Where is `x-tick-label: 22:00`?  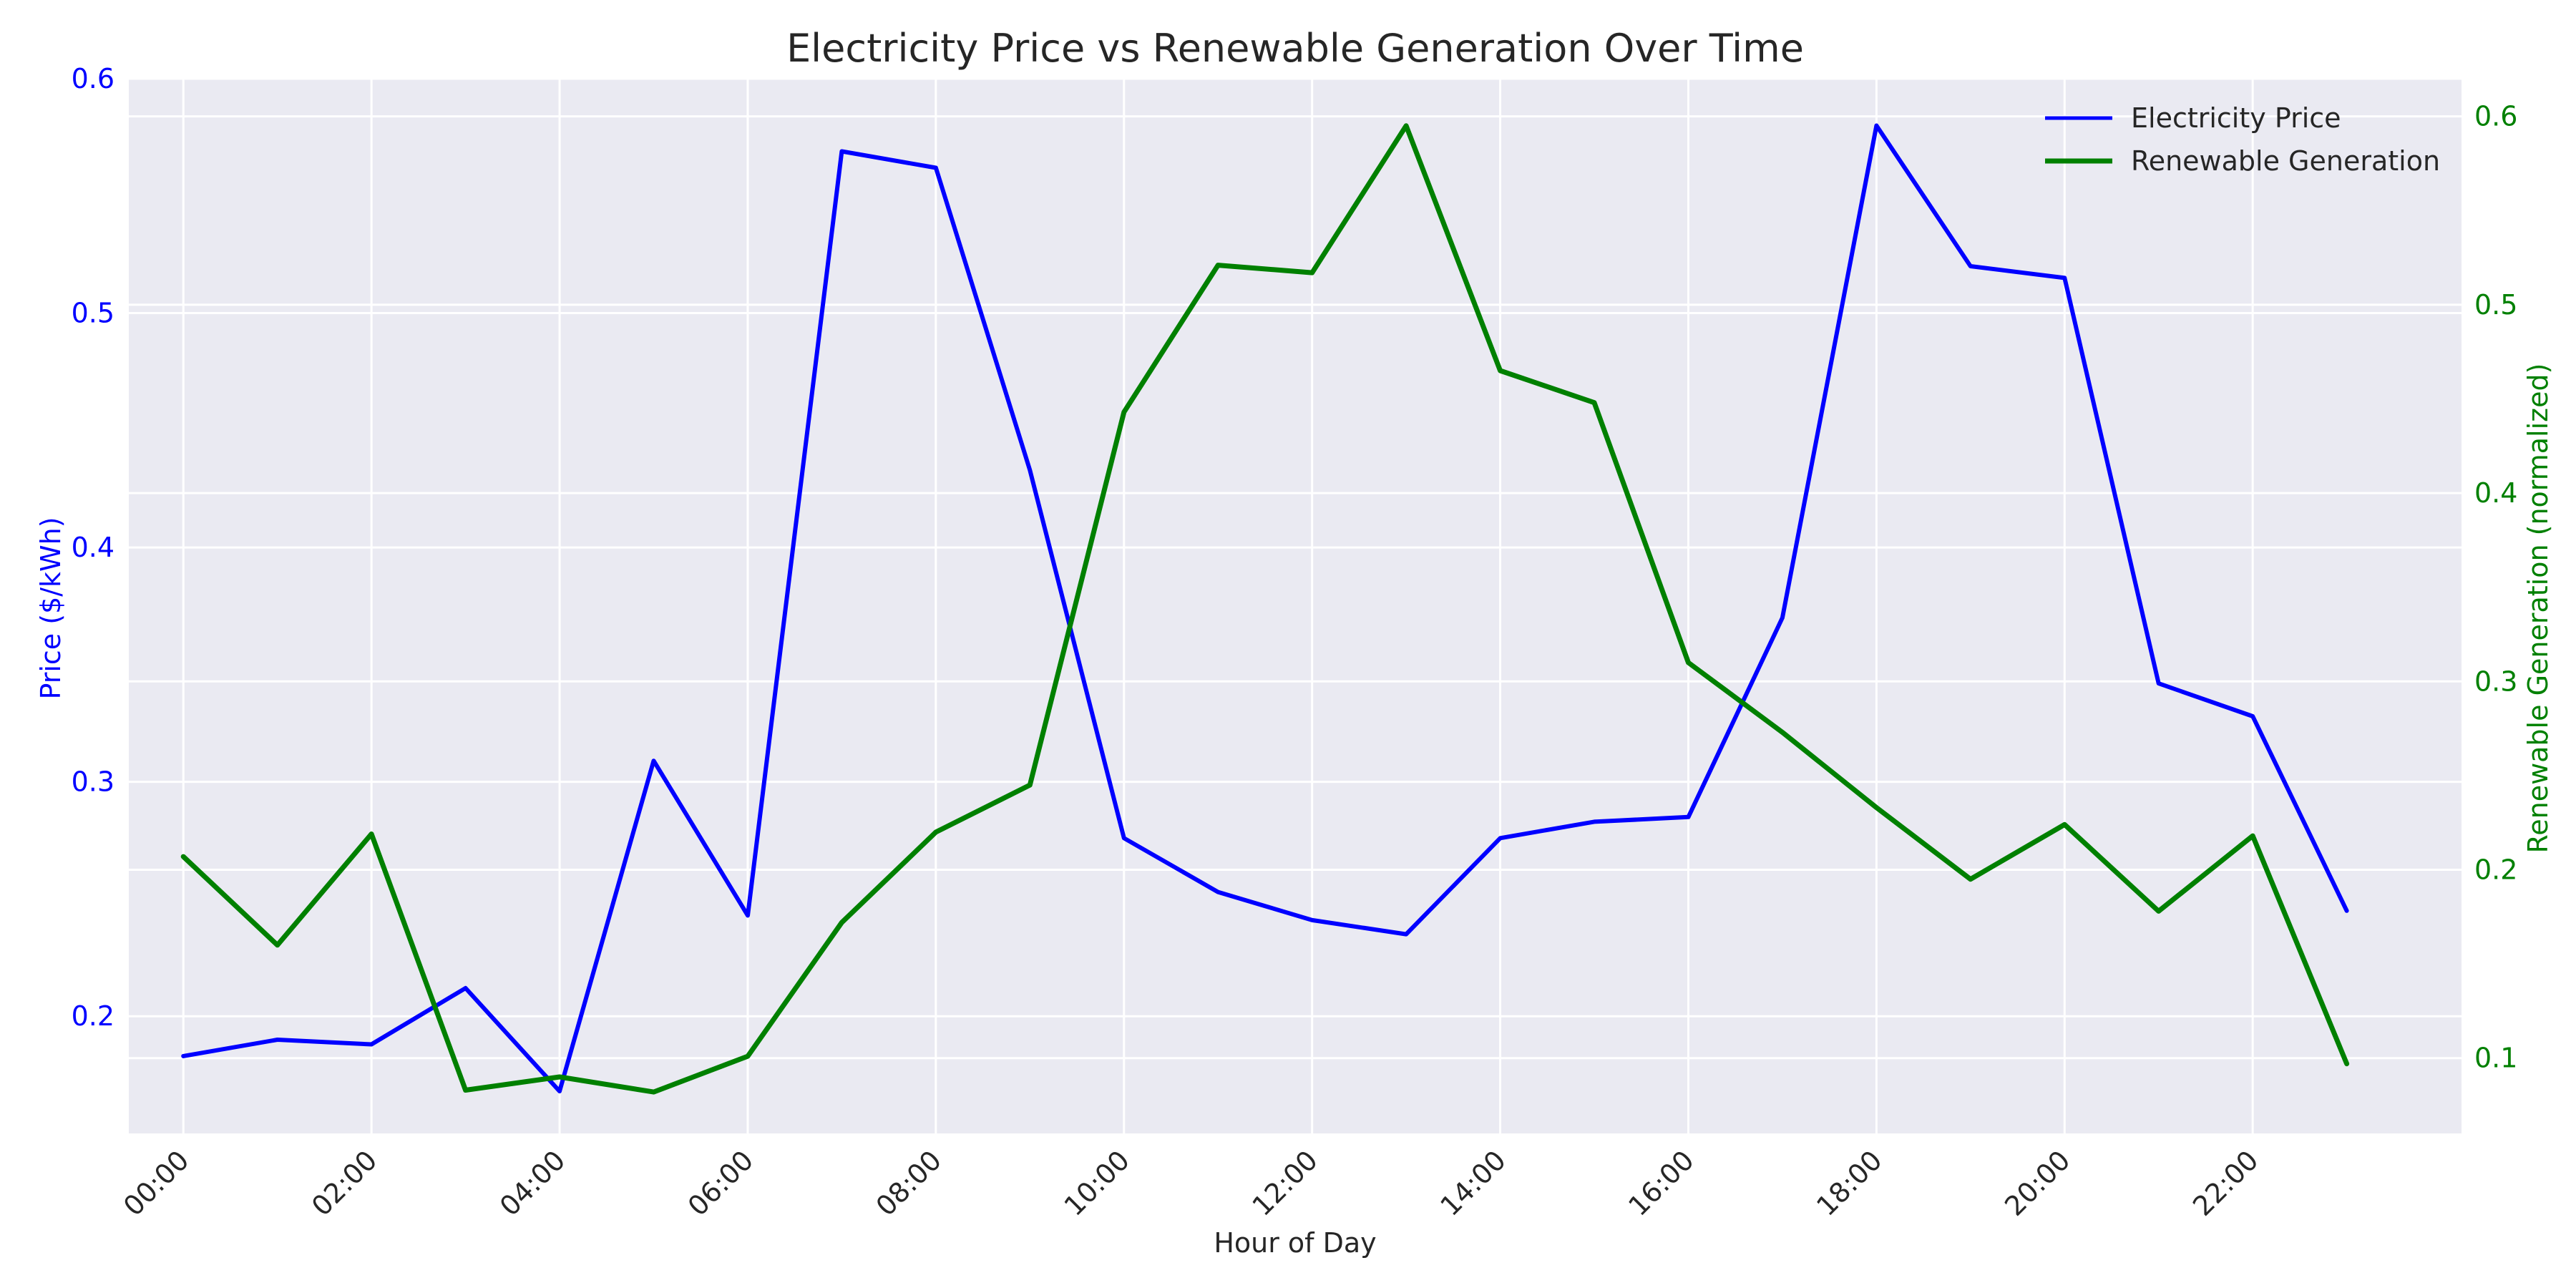
x-tick-label: 22:00 is located at coordinates (2226, 1183).